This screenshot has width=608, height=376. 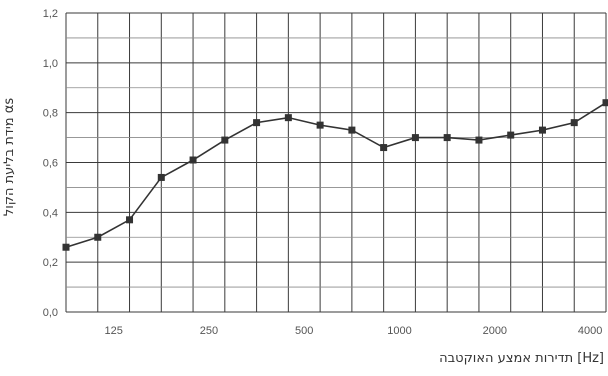 What do you see at coordinates (50, 14) in the screenshot?
I see `y-tick-label: 1,2` at bounding box center [50, 14].